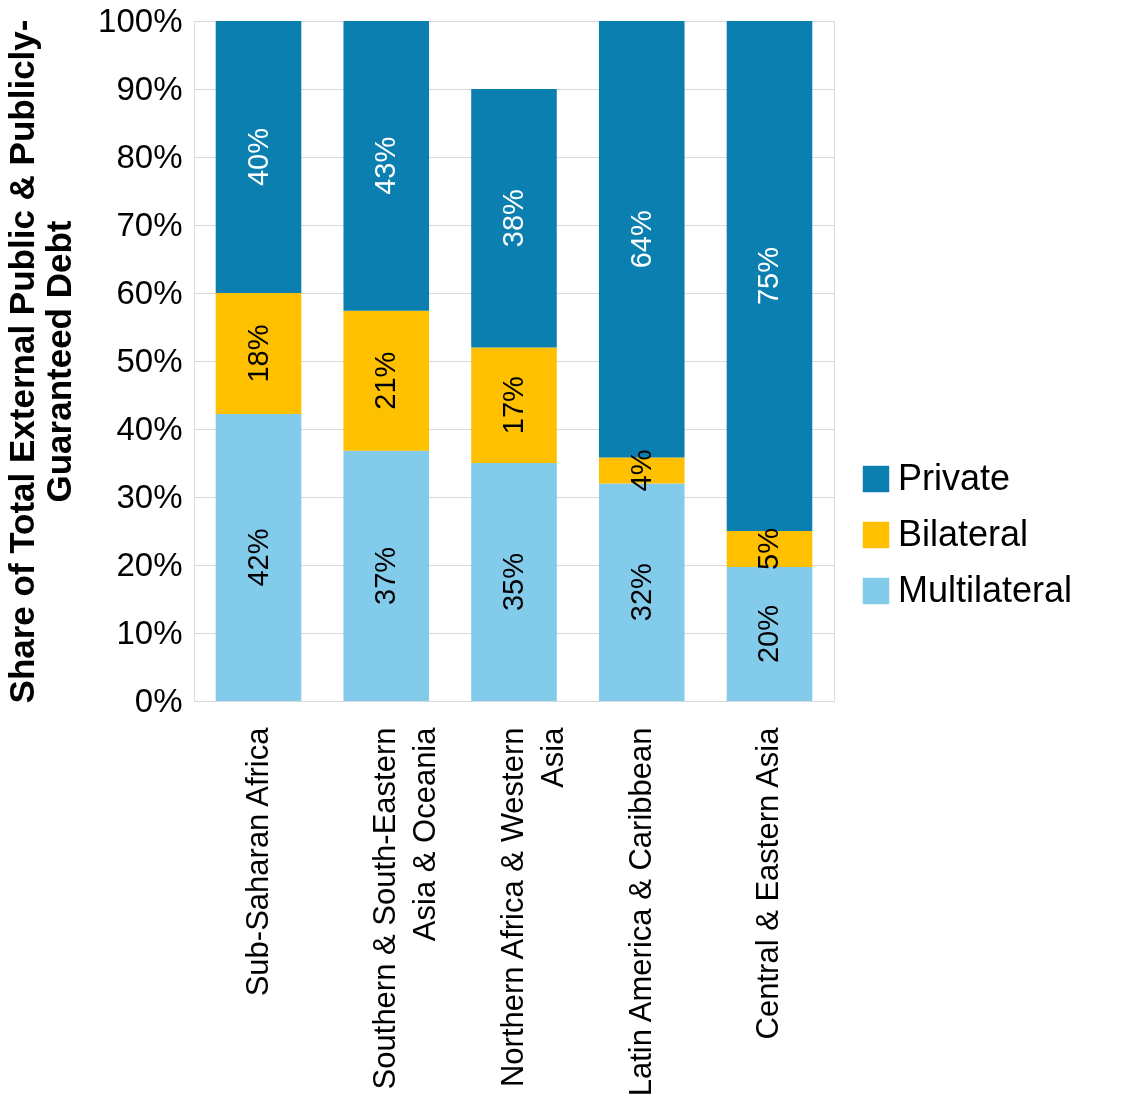 The height and width of the screenshot is (1094, 1132). Describe the element at coordinates (985, 589) in the screenshot. I see `legend-label: Multilateral` at that location.